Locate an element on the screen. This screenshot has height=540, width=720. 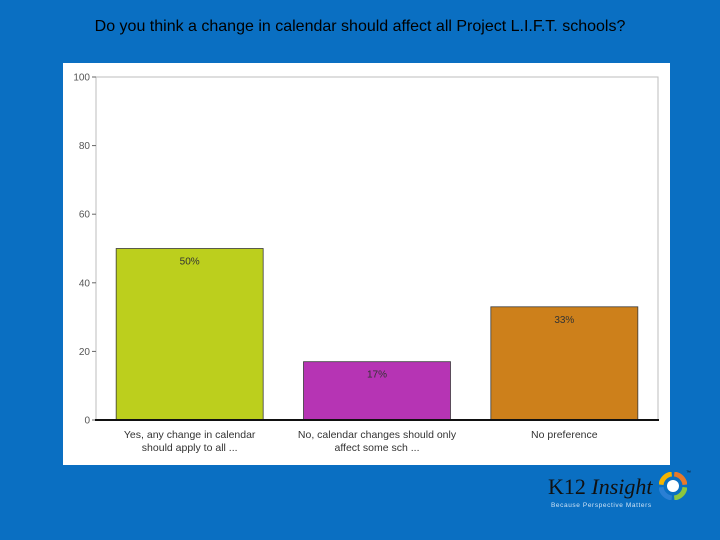
y-tick-label: 100 is located at coordinates (81, 78).